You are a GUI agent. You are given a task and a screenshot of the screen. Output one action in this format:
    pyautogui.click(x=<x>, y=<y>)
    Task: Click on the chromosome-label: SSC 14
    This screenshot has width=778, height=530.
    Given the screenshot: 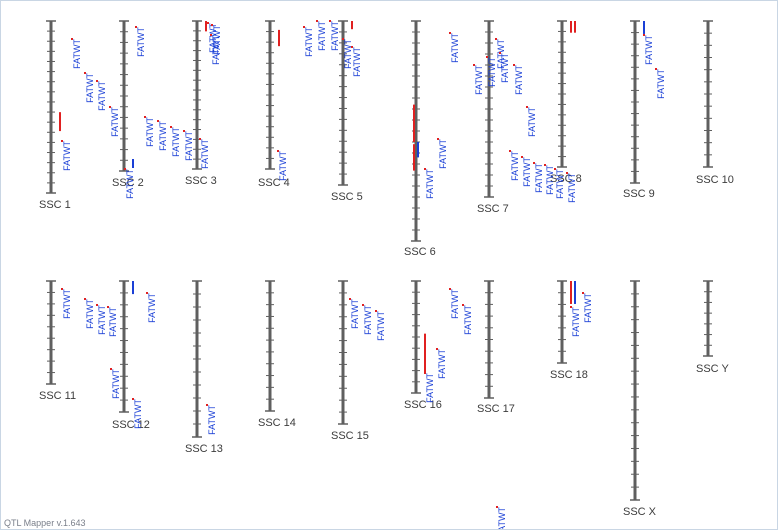 What is the action you would take?
    pyautogui.click(x=277, y=423)
    